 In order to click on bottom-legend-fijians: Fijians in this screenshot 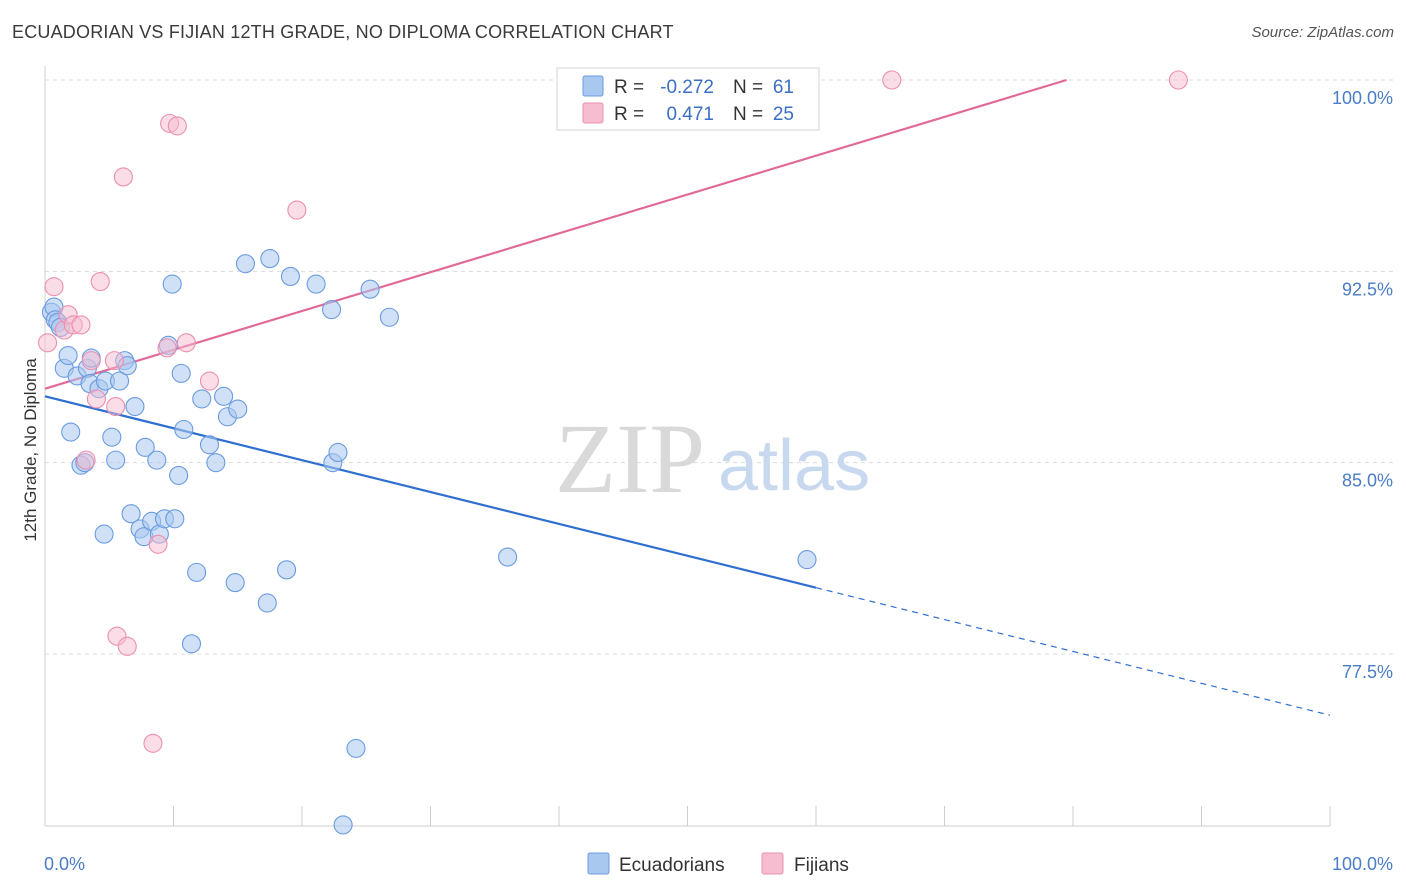, I will do `click(821, 865)`.